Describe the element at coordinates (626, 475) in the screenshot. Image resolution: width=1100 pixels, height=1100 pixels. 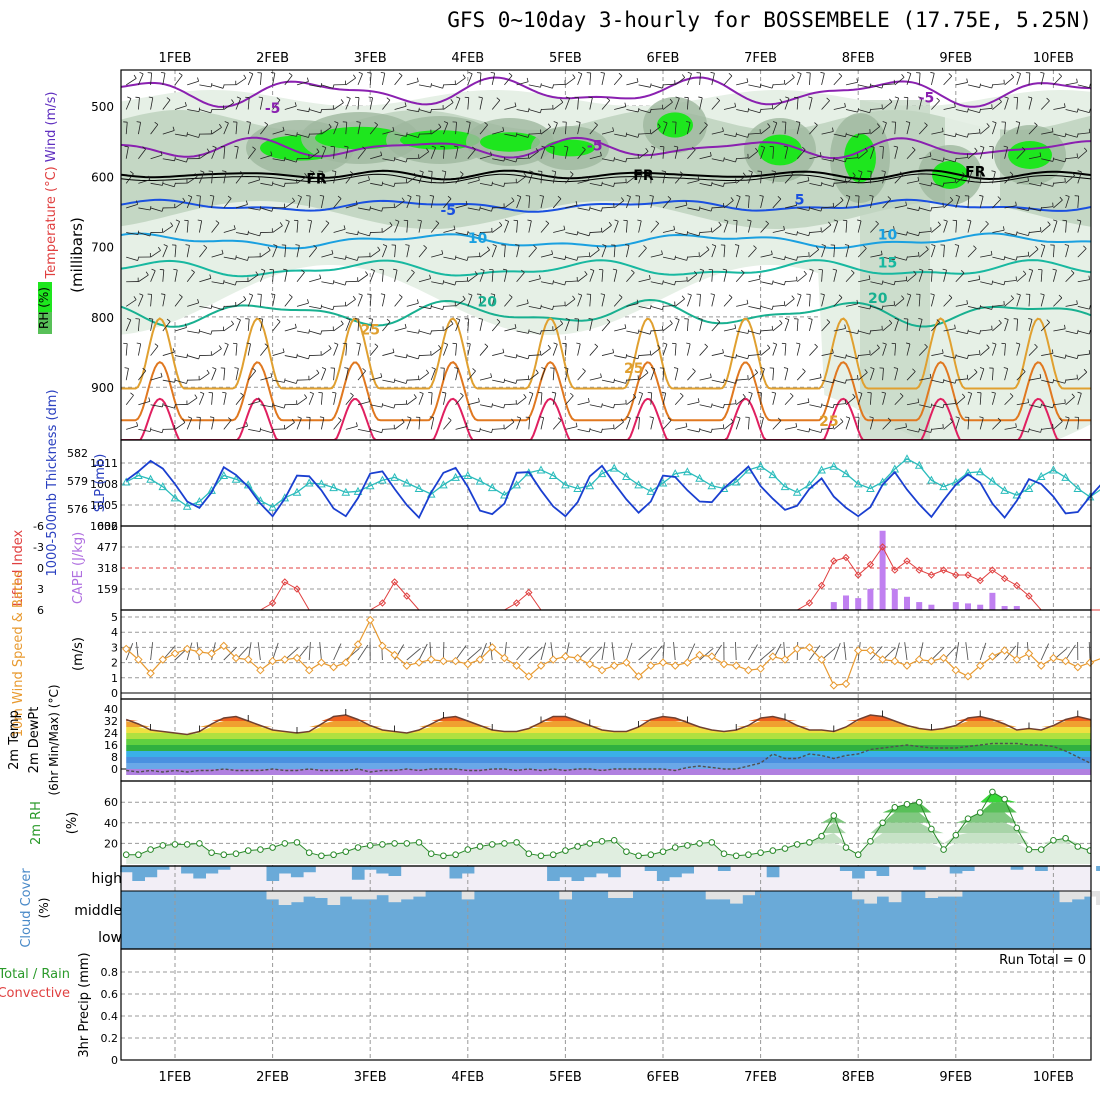
I see `thickness-point` at that location.